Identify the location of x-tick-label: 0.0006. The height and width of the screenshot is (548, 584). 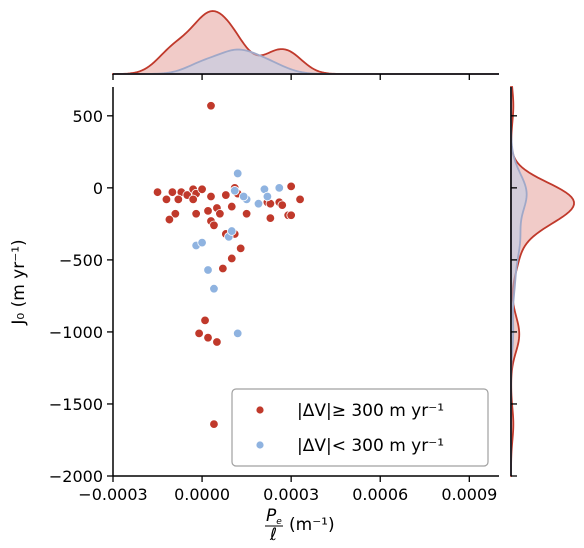
(380, 494).